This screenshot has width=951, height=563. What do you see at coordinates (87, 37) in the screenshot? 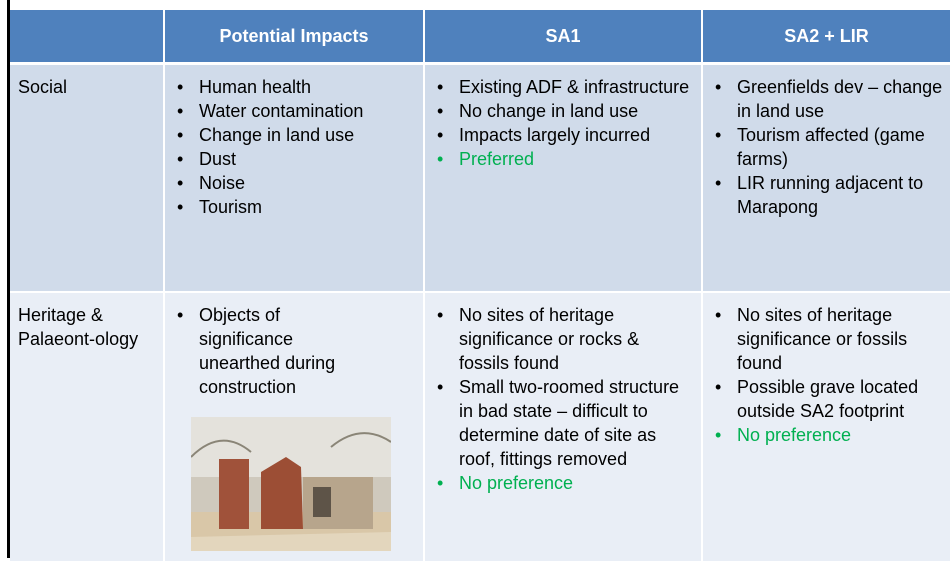
I see `header-cell` at bounding box center [87, 37].